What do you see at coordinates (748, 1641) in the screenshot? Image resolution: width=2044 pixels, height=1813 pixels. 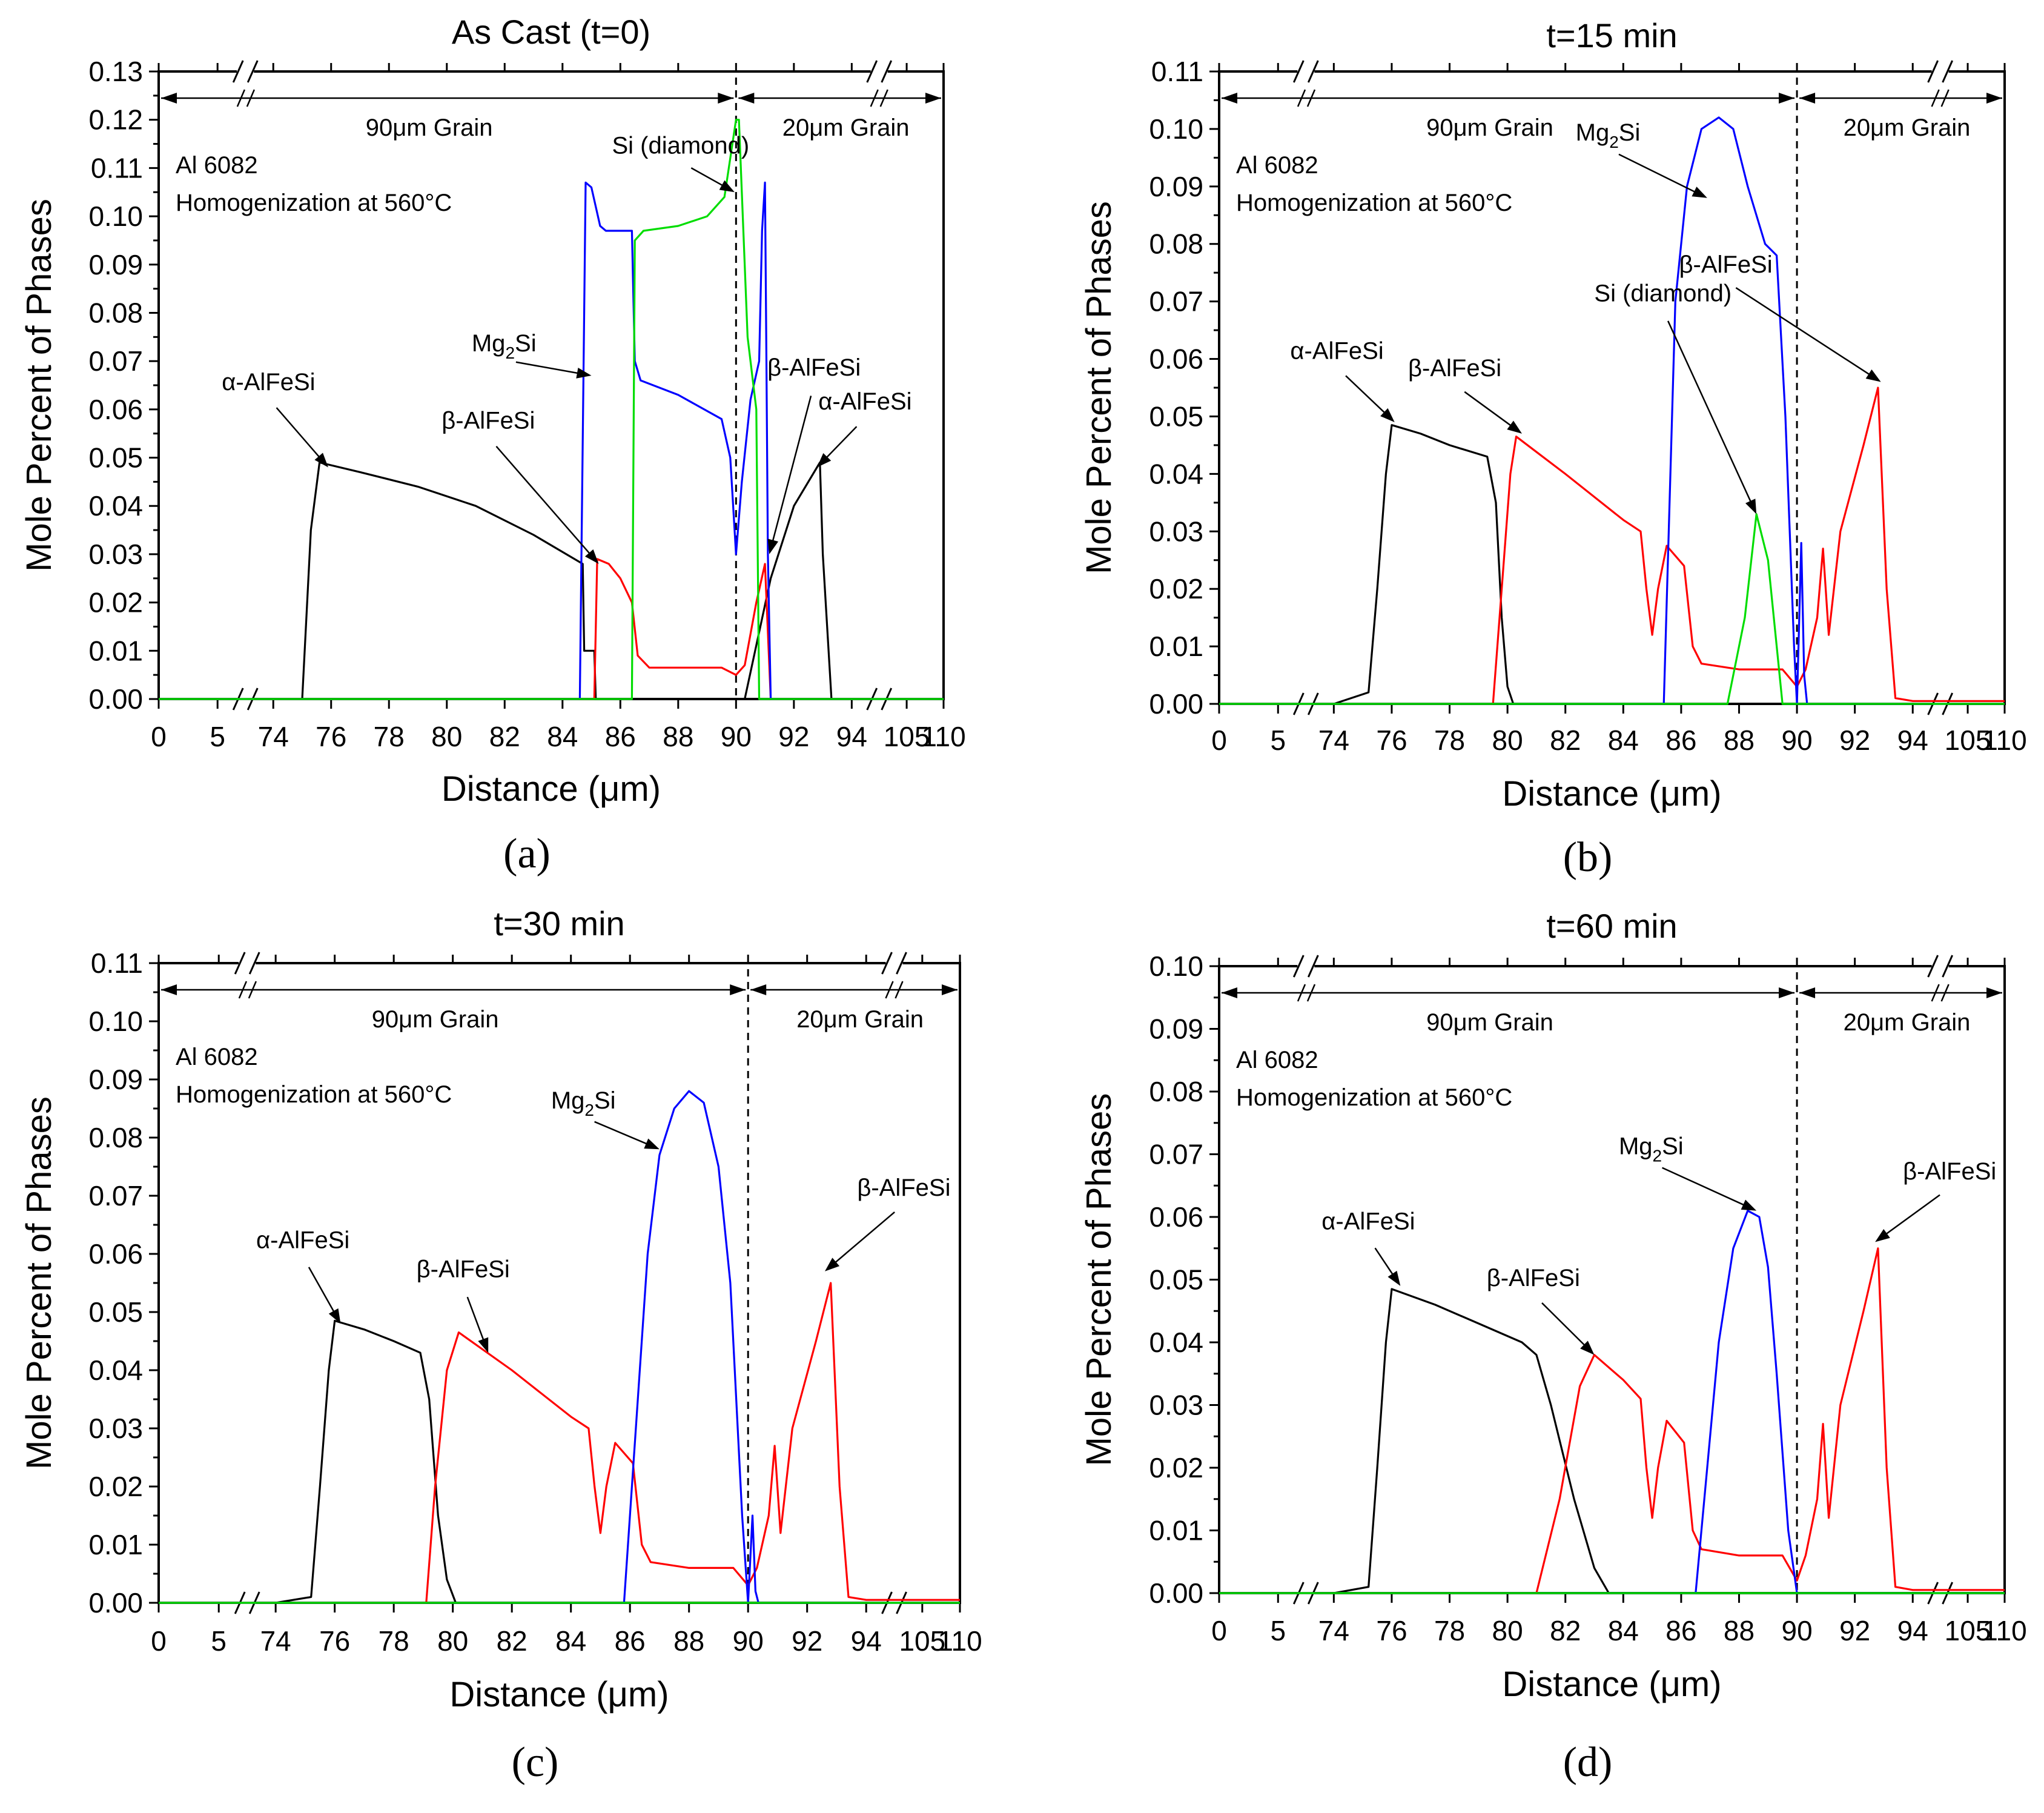 I see `x-tick-label: 90` at bounding box center [748, 1641].